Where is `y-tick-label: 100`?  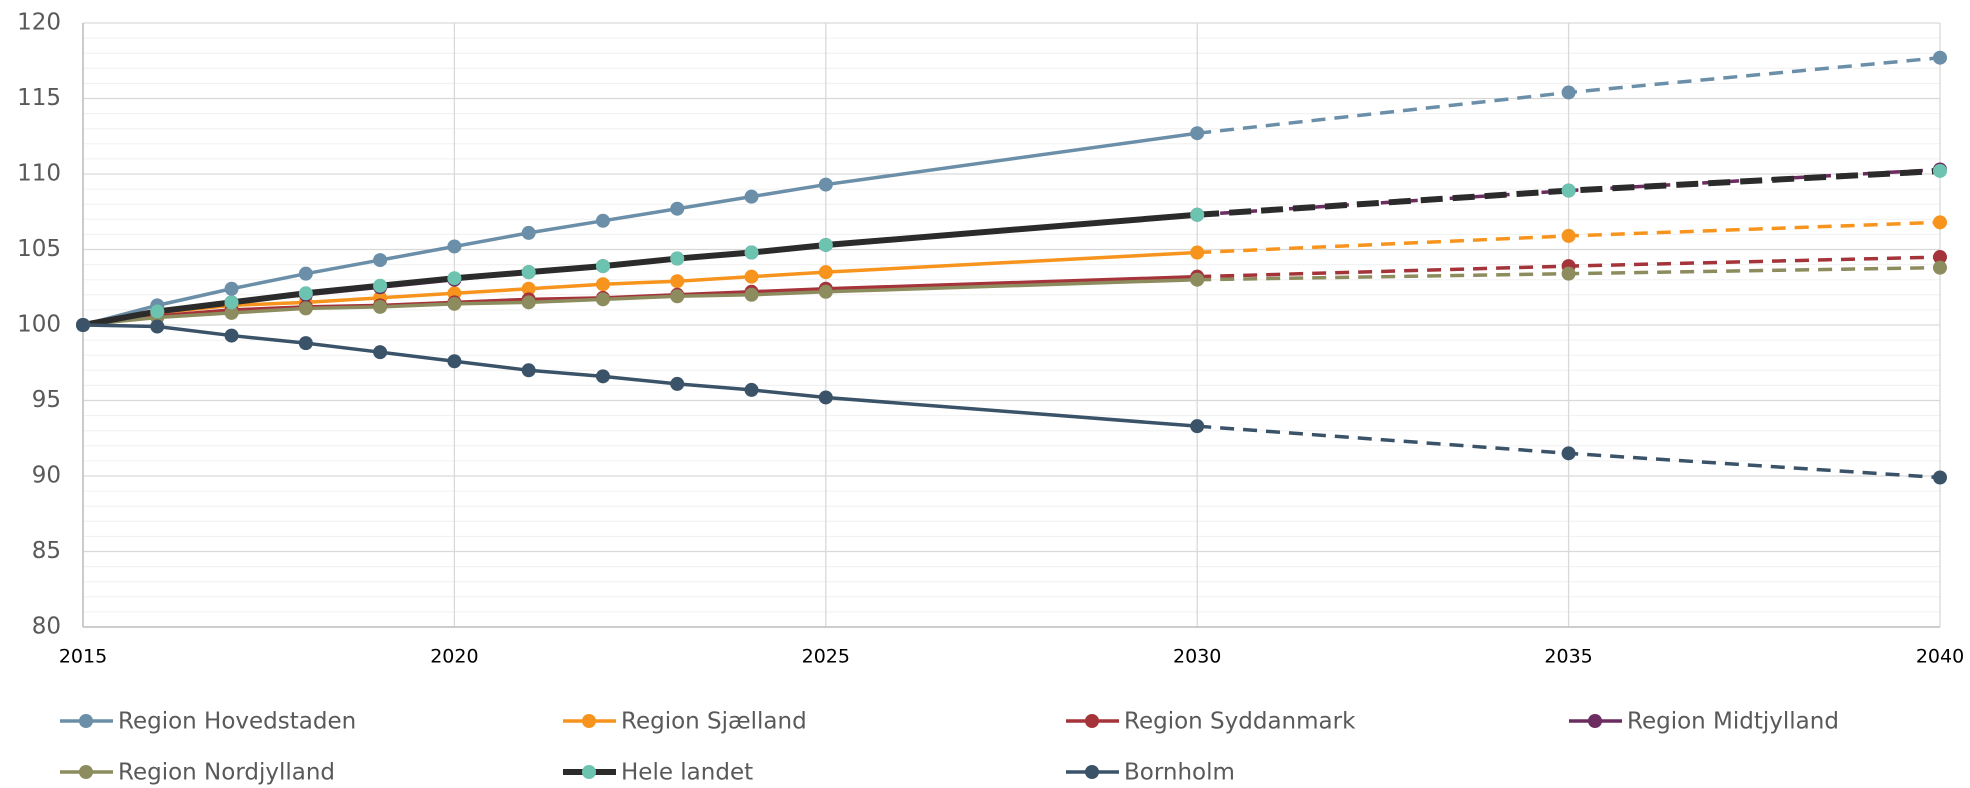
y-tick-label: 100 is located at coordinates (39, 325).